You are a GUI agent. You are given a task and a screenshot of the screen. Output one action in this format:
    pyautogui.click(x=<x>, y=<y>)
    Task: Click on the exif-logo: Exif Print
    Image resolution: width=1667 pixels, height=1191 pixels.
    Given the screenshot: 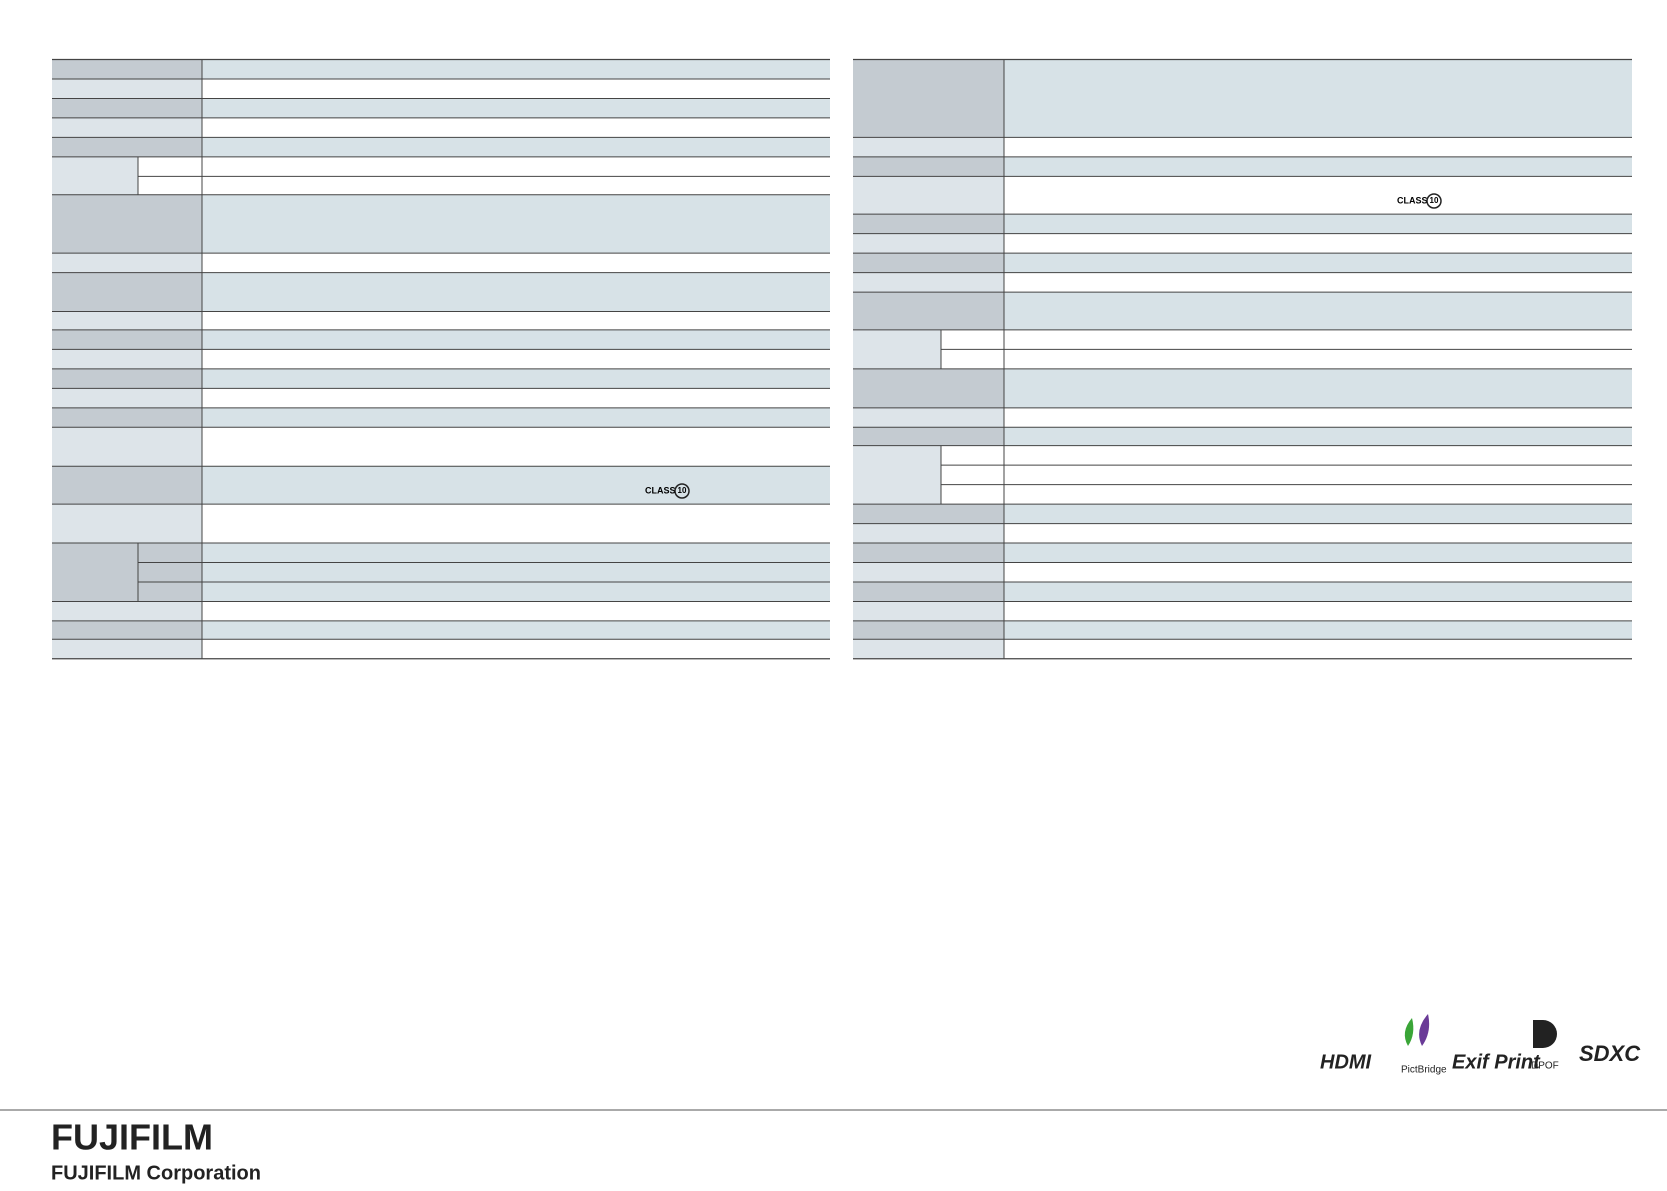 What is the action you would take?
    pyautogui.click(x=1496, y=1062)
    